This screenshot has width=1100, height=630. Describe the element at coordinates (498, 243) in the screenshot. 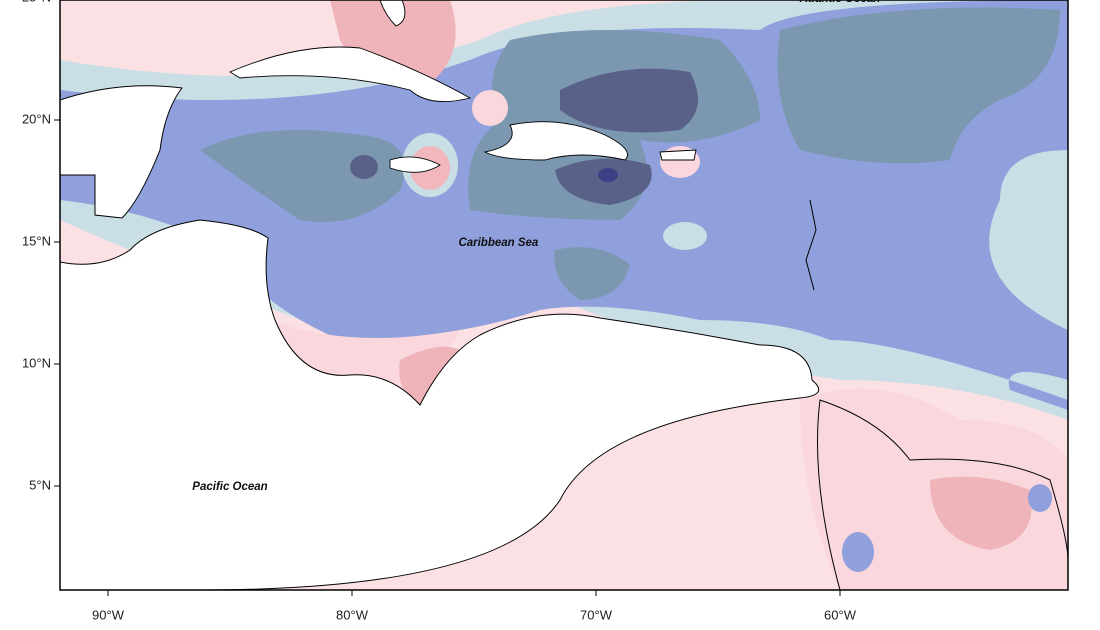

I see `ocean-label: Caribbean Sea` at that location.